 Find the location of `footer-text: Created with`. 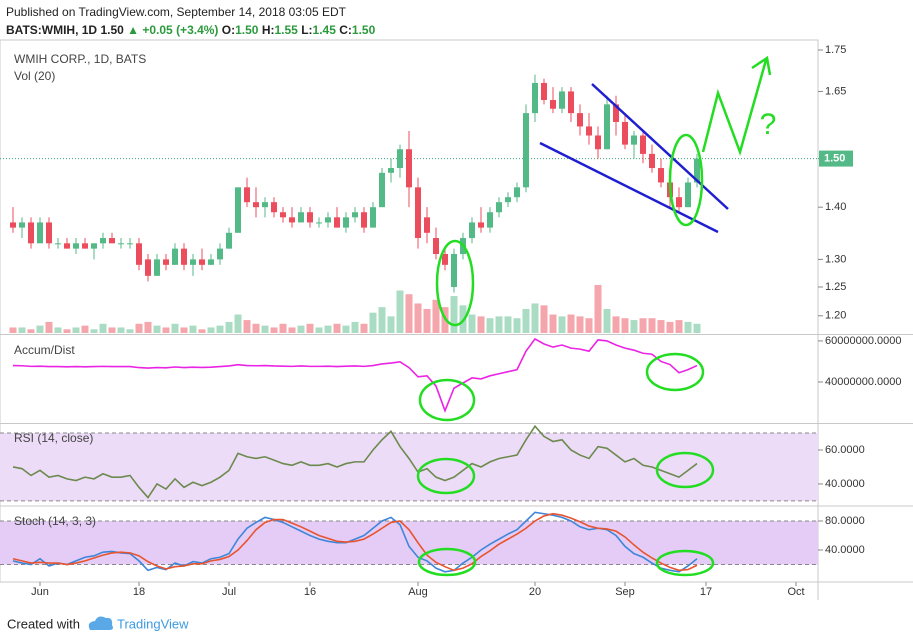

footer-text: Created with is located at coordinates (43, 623).